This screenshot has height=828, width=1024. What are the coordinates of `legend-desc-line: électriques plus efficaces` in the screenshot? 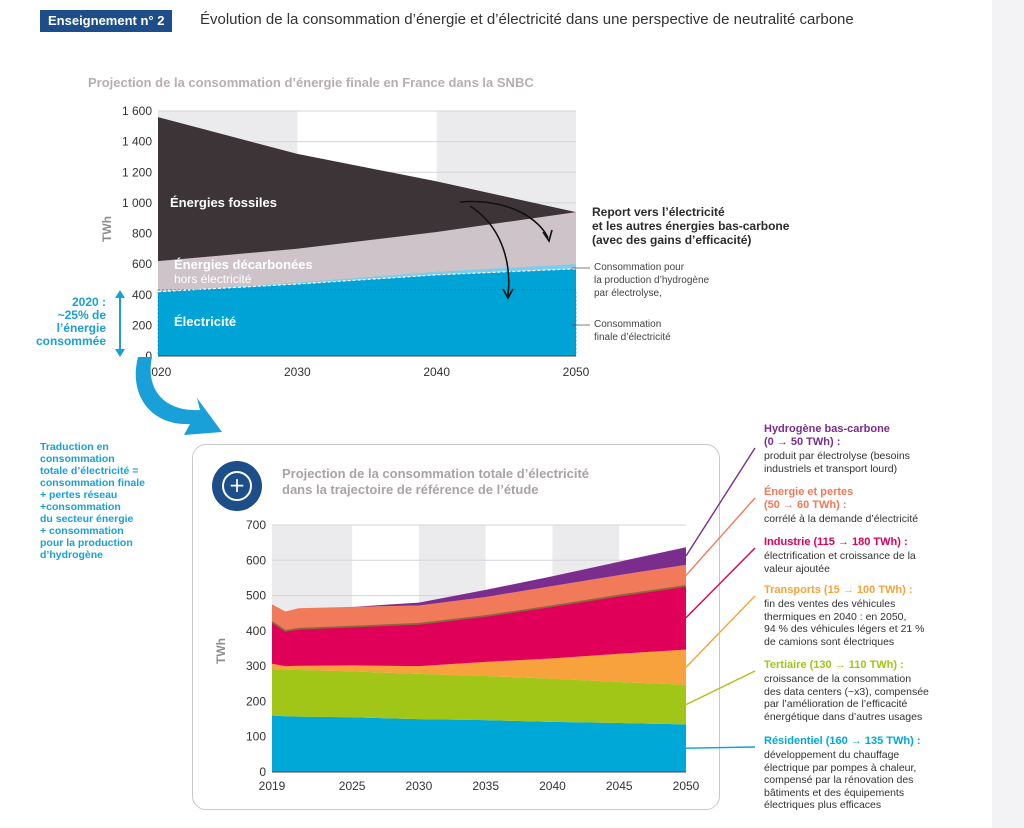 It's located at (823, 805).